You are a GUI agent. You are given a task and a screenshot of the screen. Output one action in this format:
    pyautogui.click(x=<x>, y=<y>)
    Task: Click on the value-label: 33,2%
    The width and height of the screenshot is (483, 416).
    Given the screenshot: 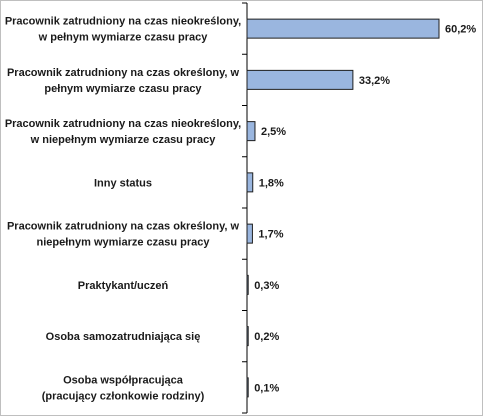 What is the action you would take?
    pyautogui.click(x=374, y=81)
    